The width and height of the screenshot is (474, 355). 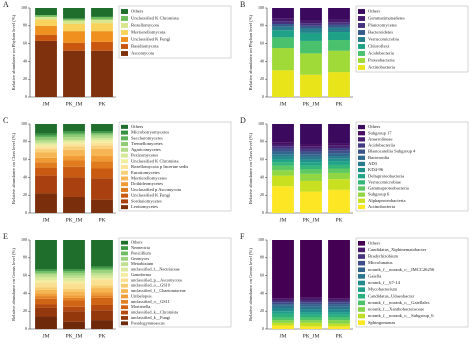 What do you see at coordinates (146, 200) in the screenshot?
I see `legend-label: Sordariomycetes` at bounding box center [146, 200].